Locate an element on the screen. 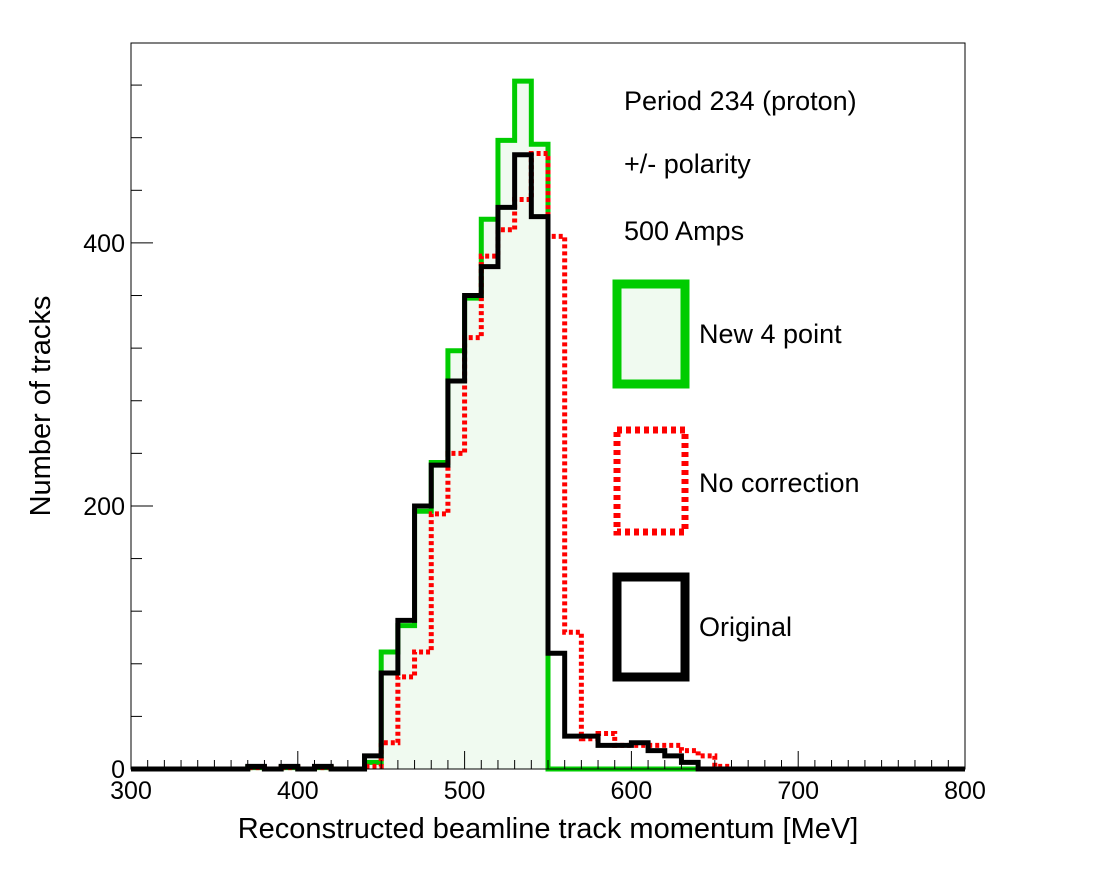 The image size is (1098, 875). legend-label-new-4-point: New 4 point is located at coordinates (770, 334).